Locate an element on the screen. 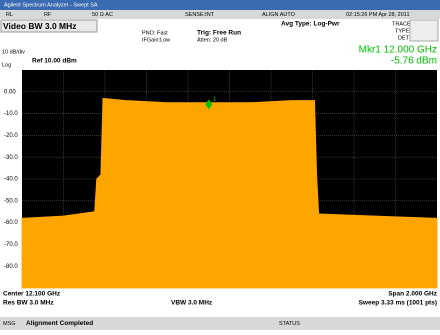 The width and height of the screenshot is (440, 335). status-label: STATUS is located at coordinates (289, 324).